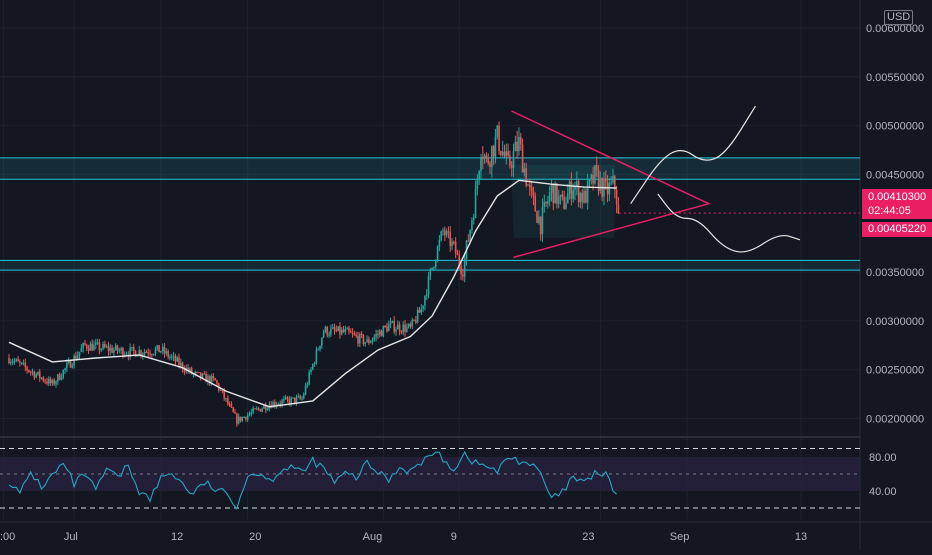  What do you see at coordinates (588, 537) in the screenshot?
I see `time-tick-label: 23` at bounding box center [588, 537].